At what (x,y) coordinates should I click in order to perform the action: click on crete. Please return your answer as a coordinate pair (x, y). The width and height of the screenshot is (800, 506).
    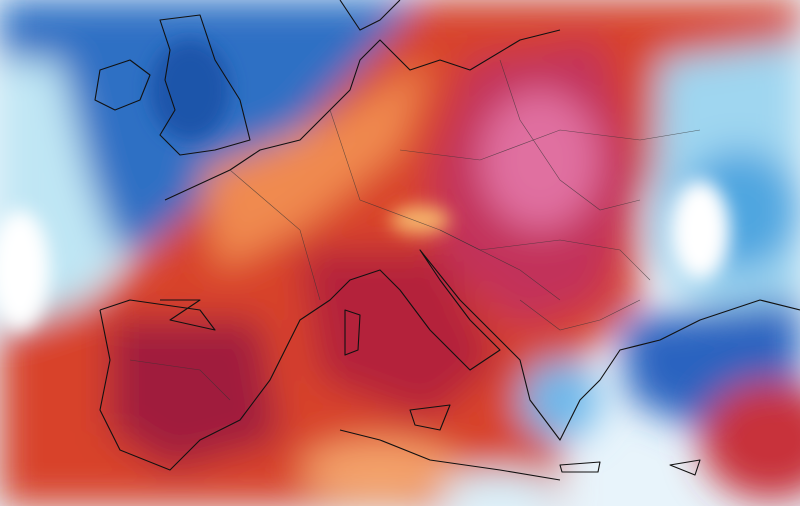
    Looking at the image, I should click on (580, 467).